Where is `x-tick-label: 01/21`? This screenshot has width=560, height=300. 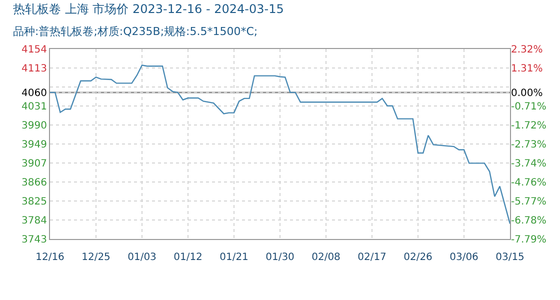 x-tick-label: 01/21 is located at coordinates (234, 257).